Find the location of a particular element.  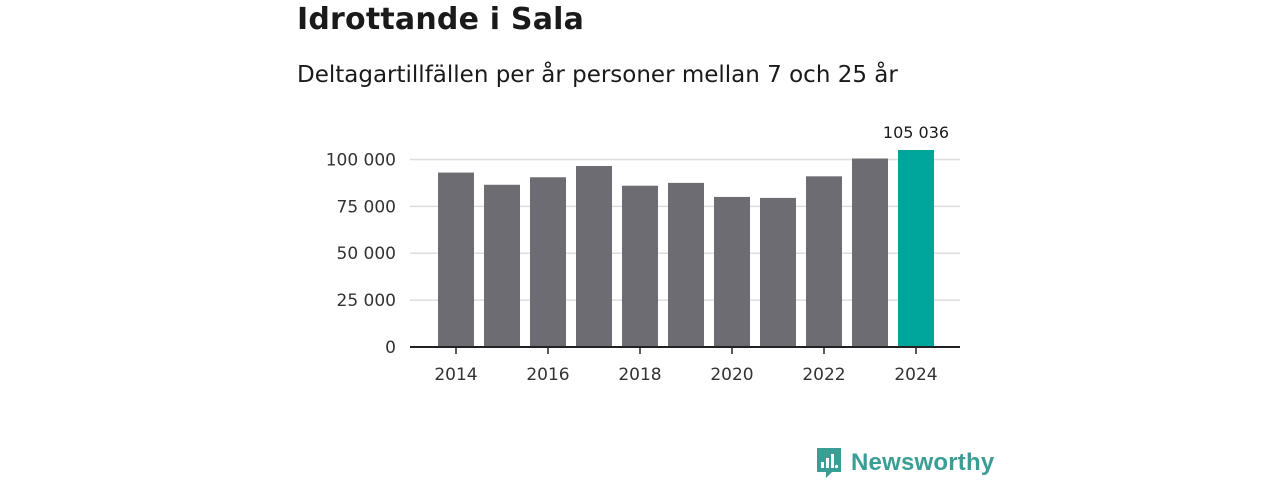

bar-2022 is located at coordinates (824, 261).